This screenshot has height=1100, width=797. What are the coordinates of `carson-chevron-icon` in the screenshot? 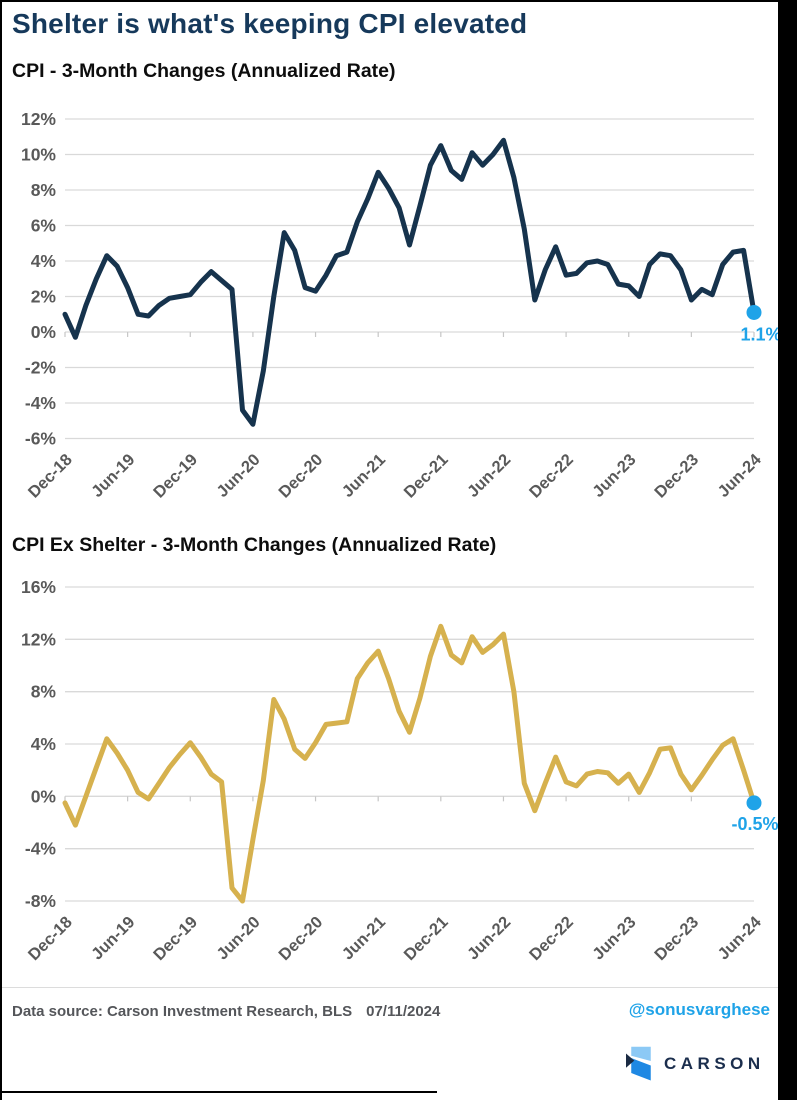 It's located at (638, 1063).